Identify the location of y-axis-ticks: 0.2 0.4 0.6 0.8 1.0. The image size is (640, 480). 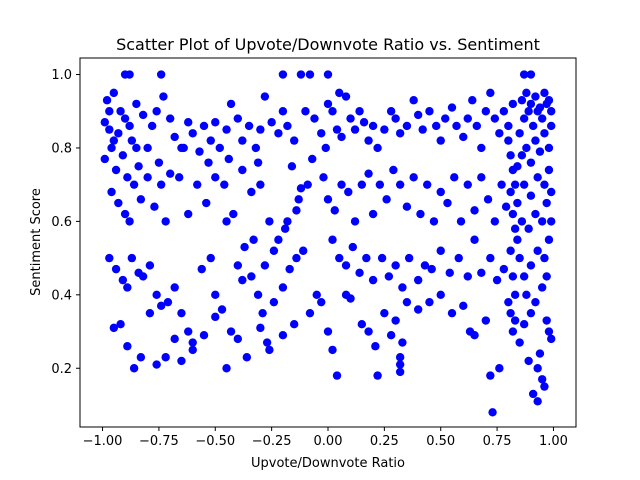
(65, 222).